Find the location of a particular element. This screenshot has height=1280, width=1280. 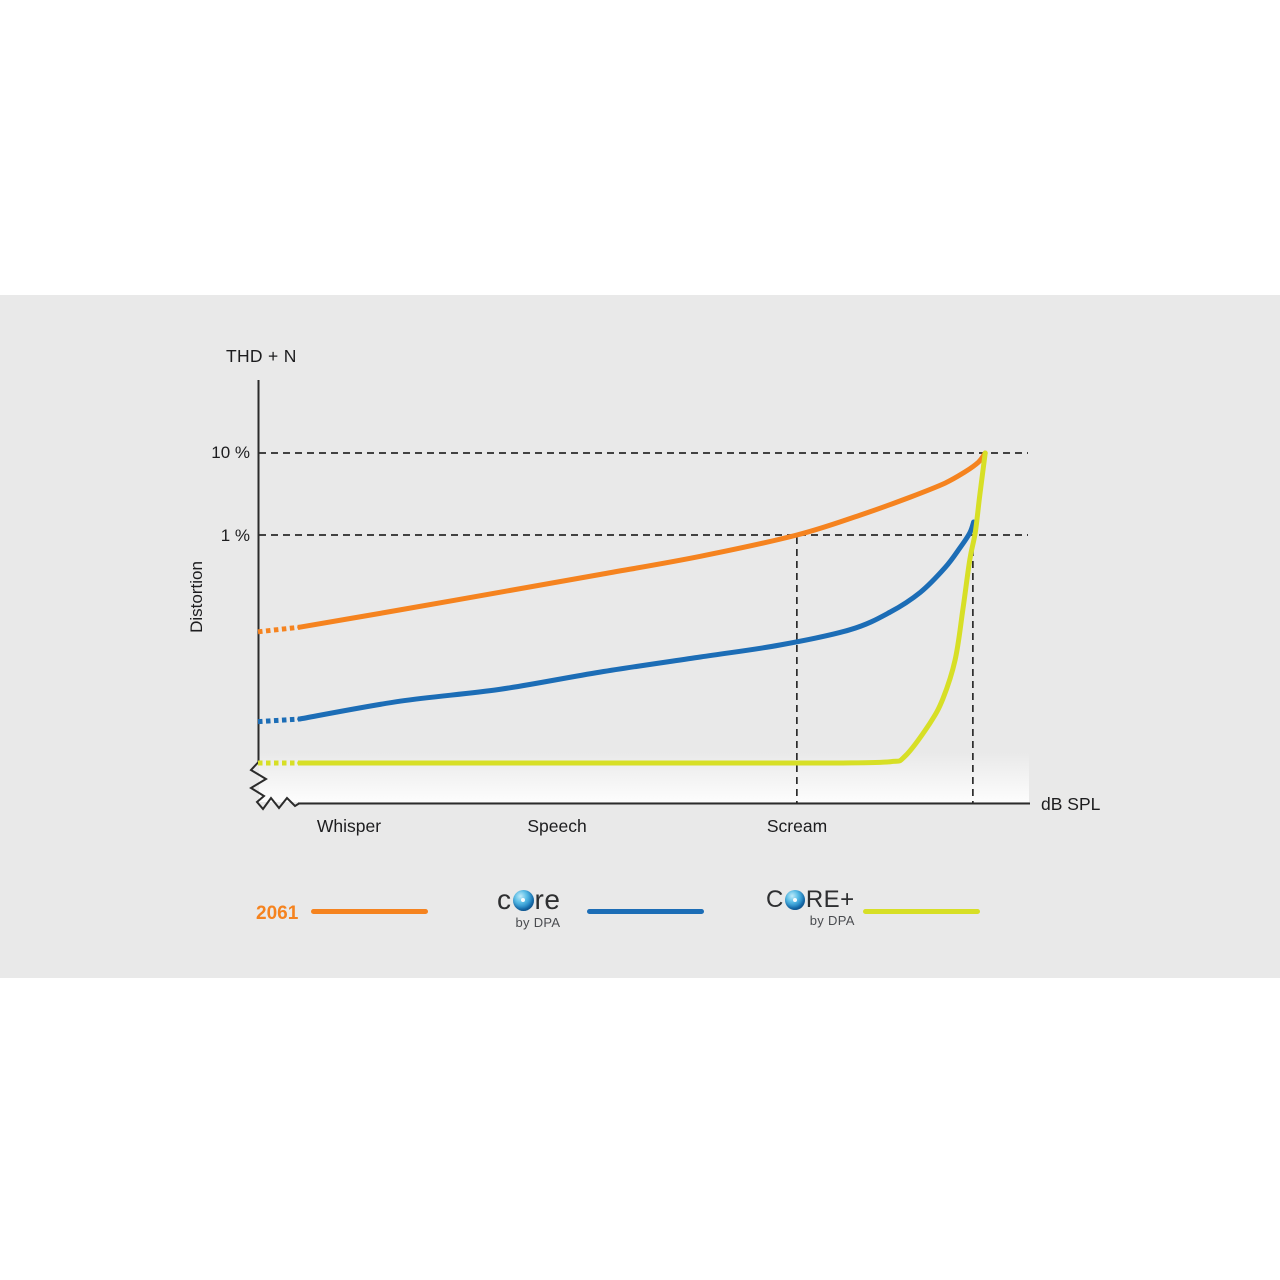

series-curves is located at coordinates (622, 608).